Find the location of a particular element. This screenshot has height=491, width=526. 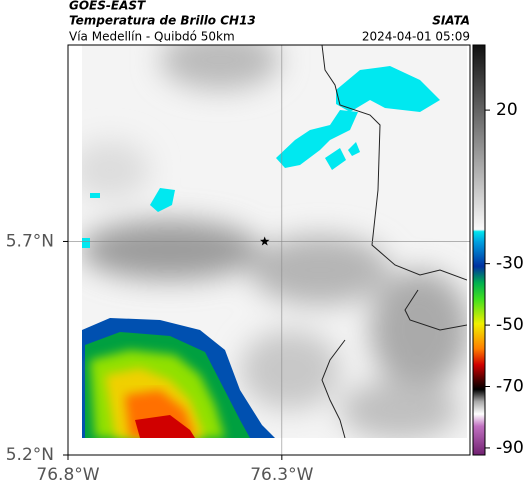

colorbar-label: -30 is located at coordinates (510, 264).